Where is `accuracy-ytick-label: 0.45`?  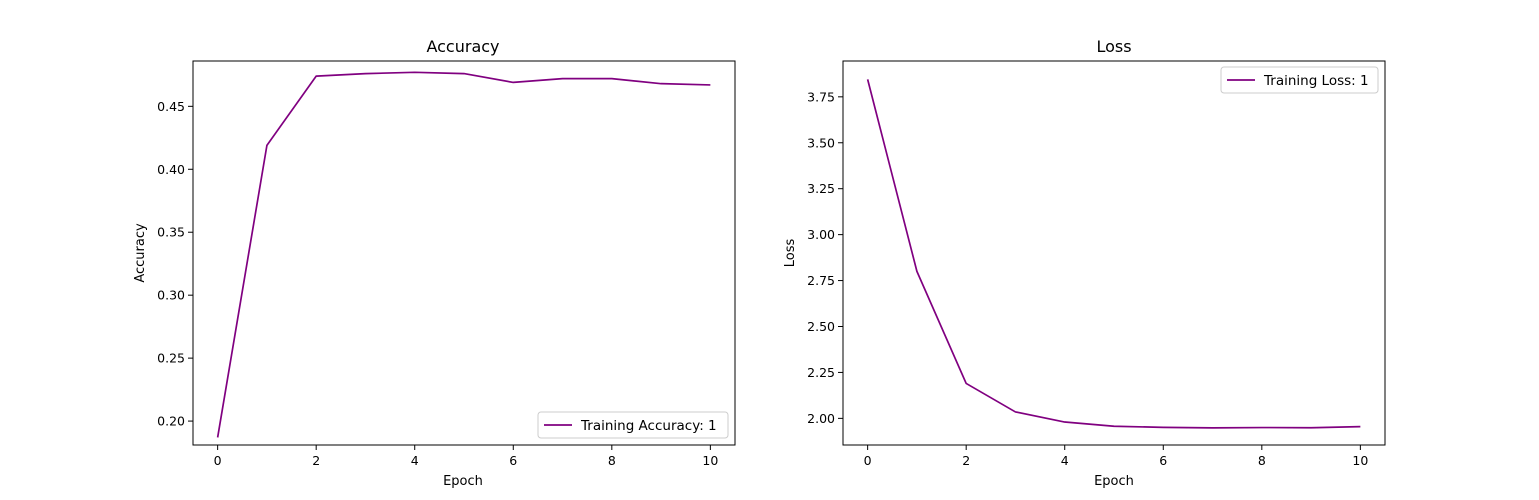 accuracy-ytick-label: 0.45 is located at coordinates (171, 106).